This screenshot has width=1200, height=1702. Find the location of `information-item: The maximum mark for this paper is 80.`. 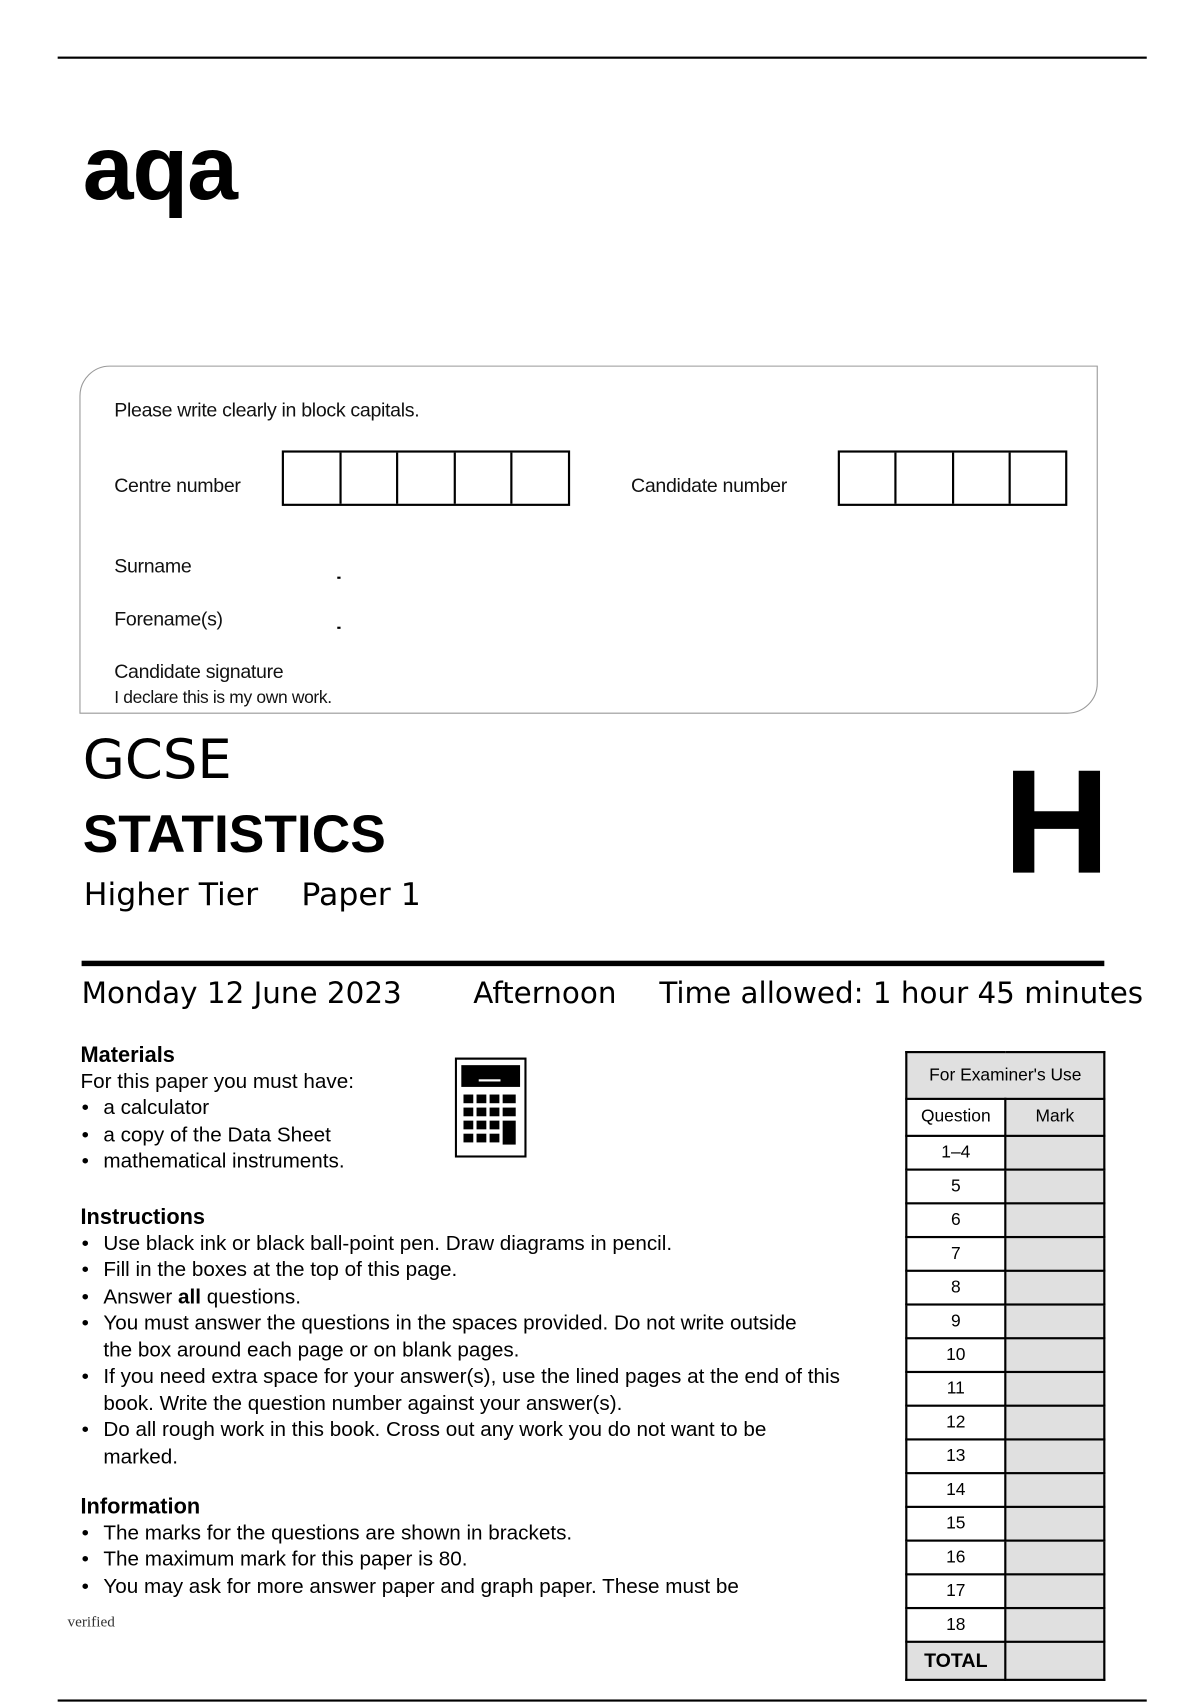

information-item: The maximum mark for this paper is 80. is located at coordinates (478, 1560).